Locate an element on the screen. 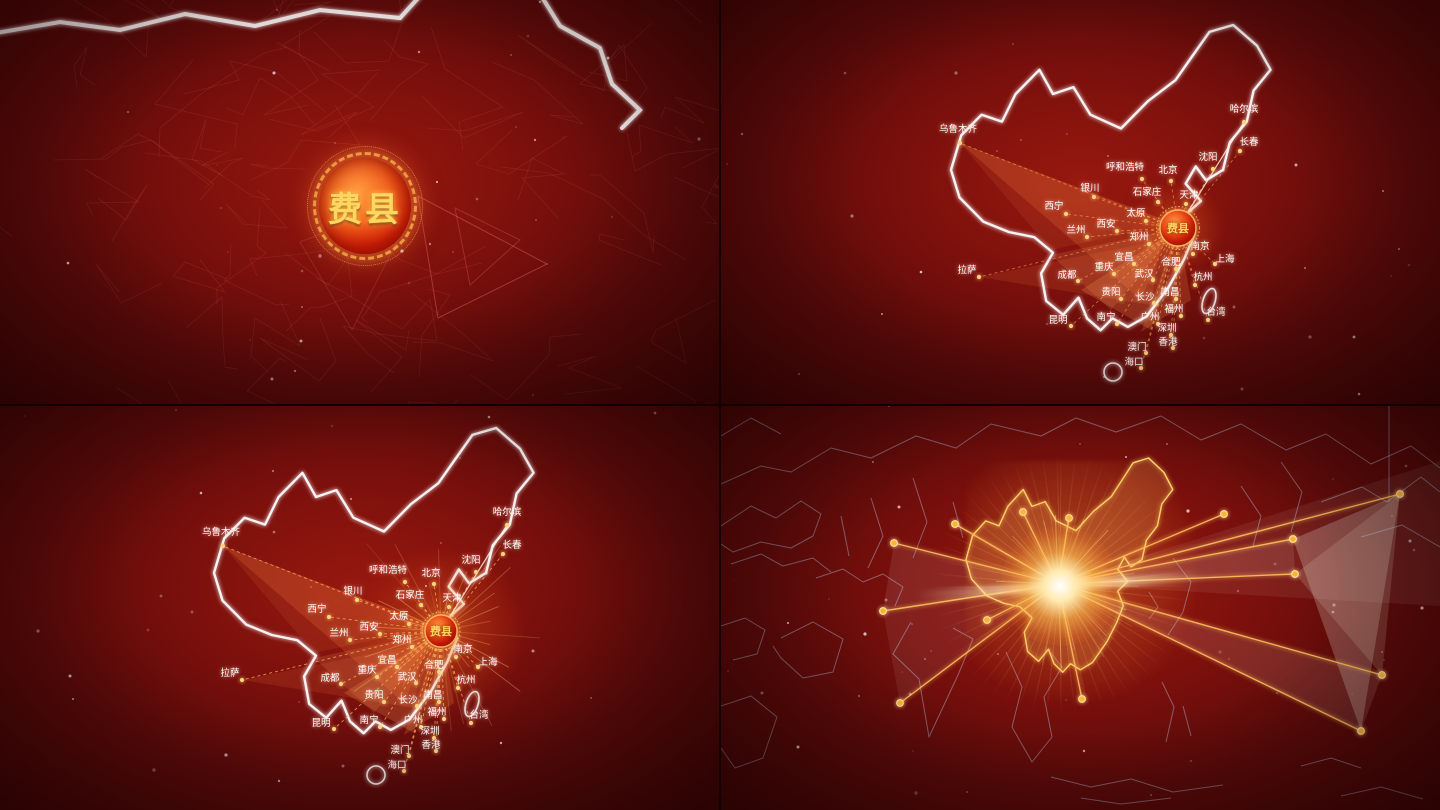 This screenshot has width=1440, height=810. city-label: 呼和浩特 is located at coordinates (388, 570).